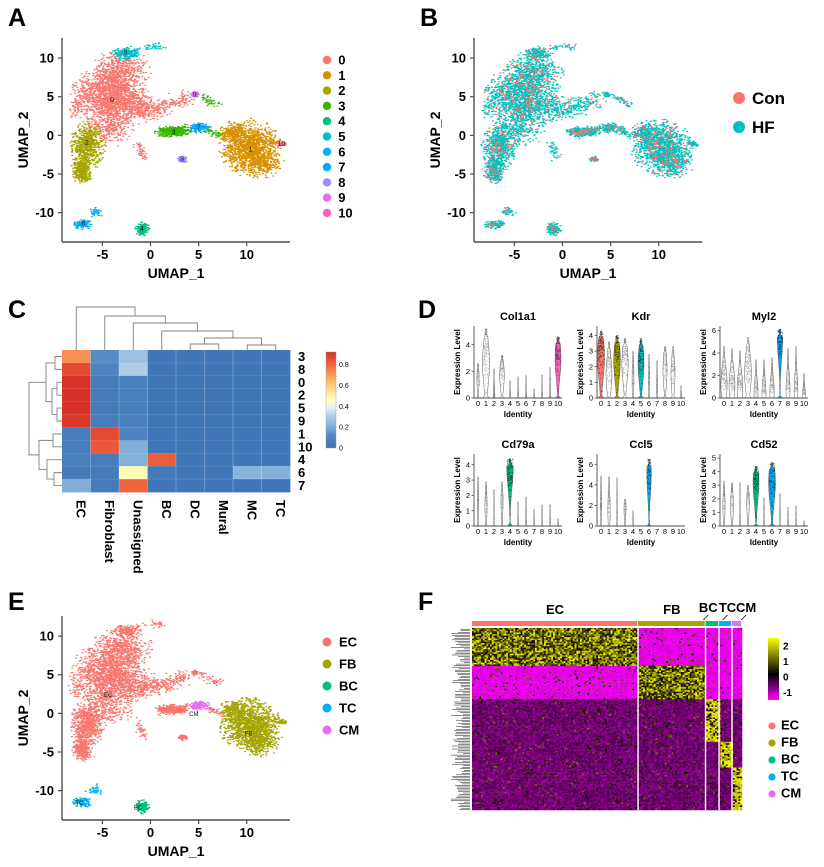  I want to click on legend-label: Con, so click(768, 98).